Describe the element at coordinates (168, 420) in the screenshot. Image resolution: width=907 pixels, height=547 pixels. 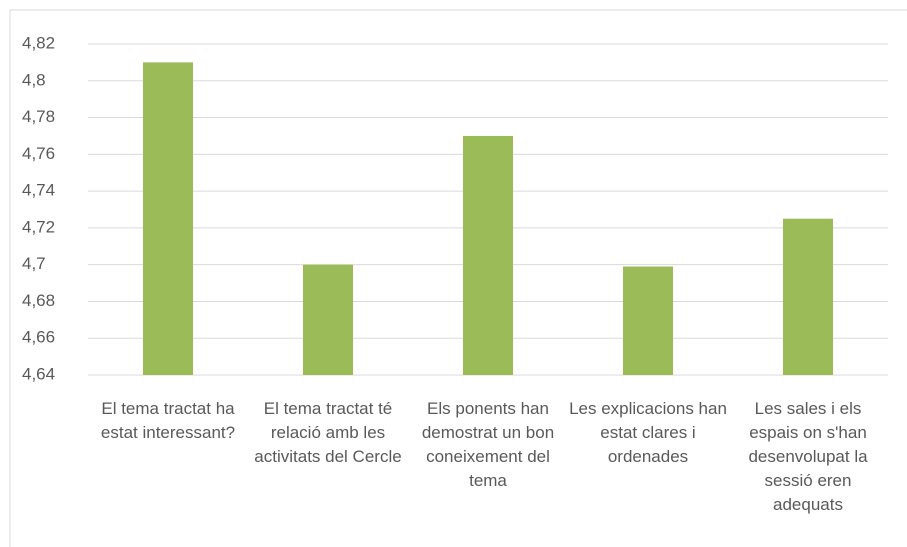
I see `x-tick-label: El tema tractat ha estat interessant?` at that location.